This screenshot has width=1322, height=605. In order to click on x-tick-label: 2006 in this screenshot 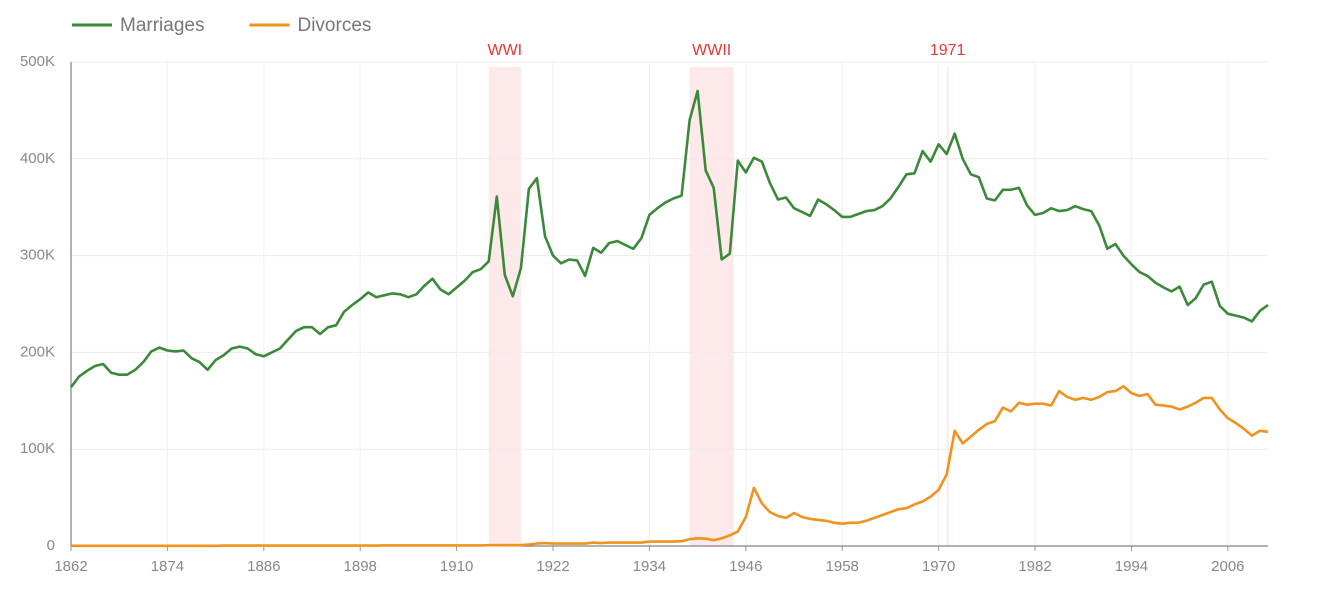, I will do `click(1227, 566)`.